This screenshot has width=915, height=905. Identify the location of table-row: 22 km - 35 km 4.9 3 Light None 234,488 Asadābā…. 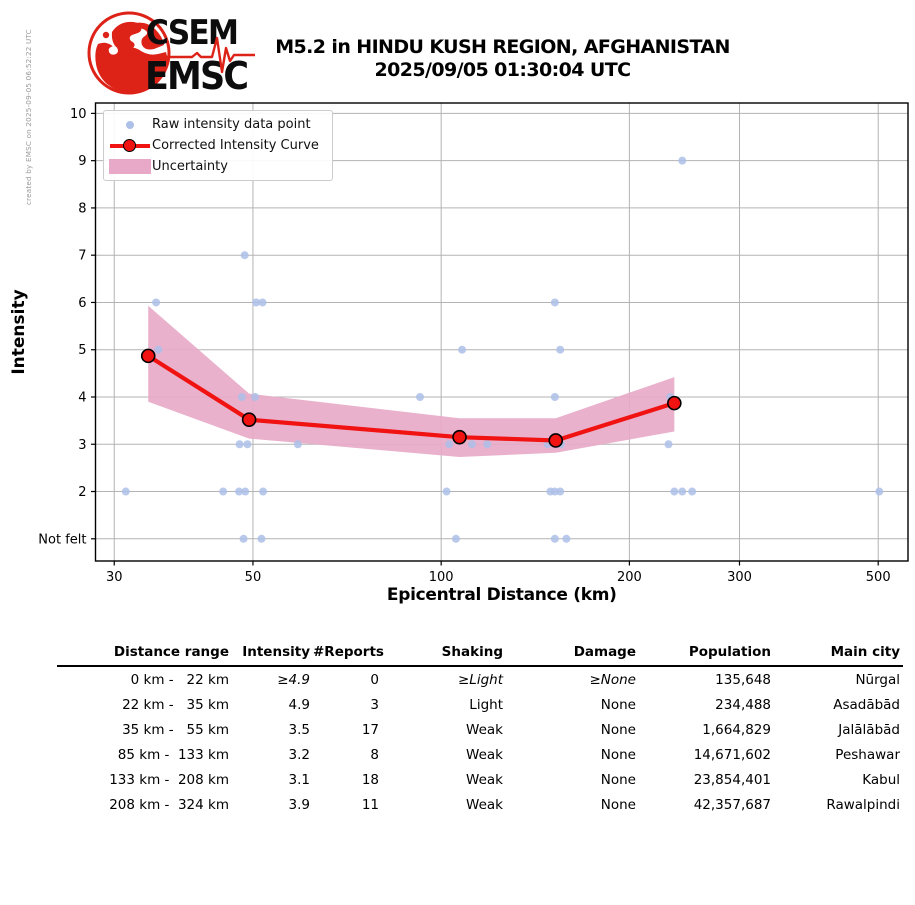
(480, 704).